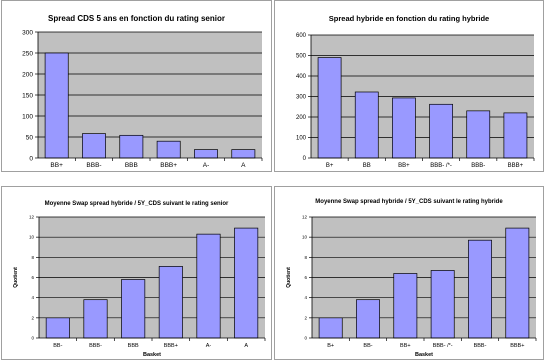 Image resolution: width=544 pixels, height=360 pixels. Describe the element at coordinates (30, 137) in the screenshot. I see `y-tick-label: 50` at that location.